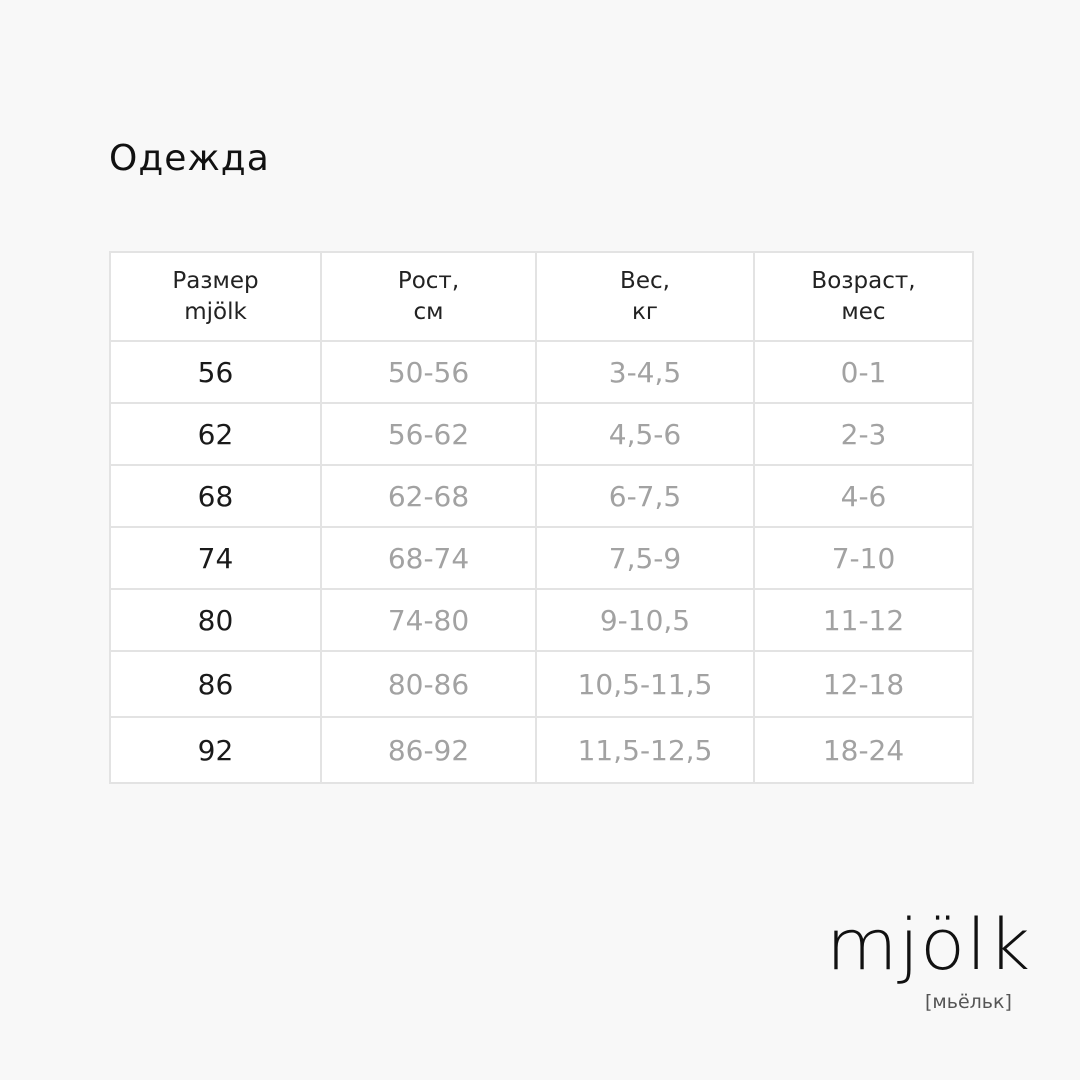 The width and height of the screenshot is (1080, 1080). I want to click on table-row: 68 62-68 6-7,5 4-6, so click(541, 496).